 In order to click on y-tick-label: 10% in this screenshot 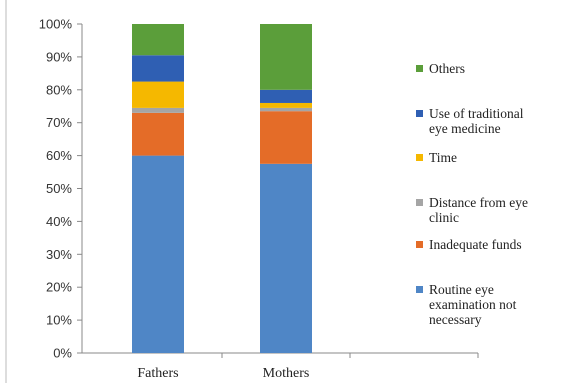, I will do `click(59, 320)`.